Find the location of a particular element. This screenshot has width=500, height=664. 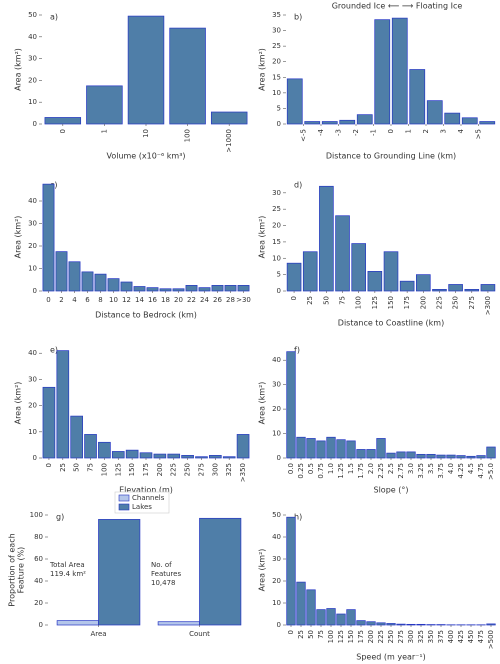

x-tick-label: 25 is located at coordinates (301, 634).